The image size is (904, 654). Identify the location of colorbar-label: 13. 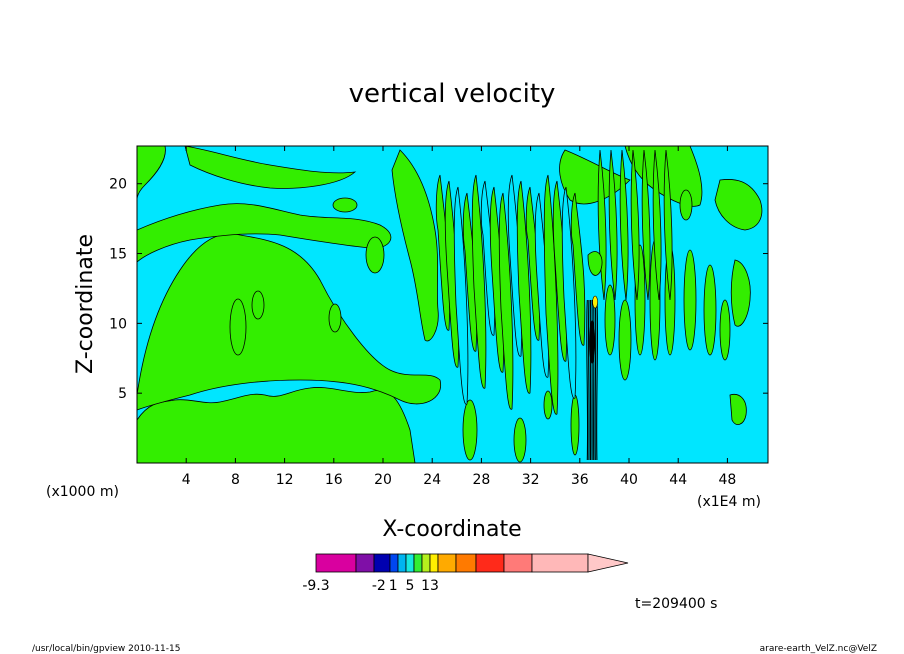
(430, 586).